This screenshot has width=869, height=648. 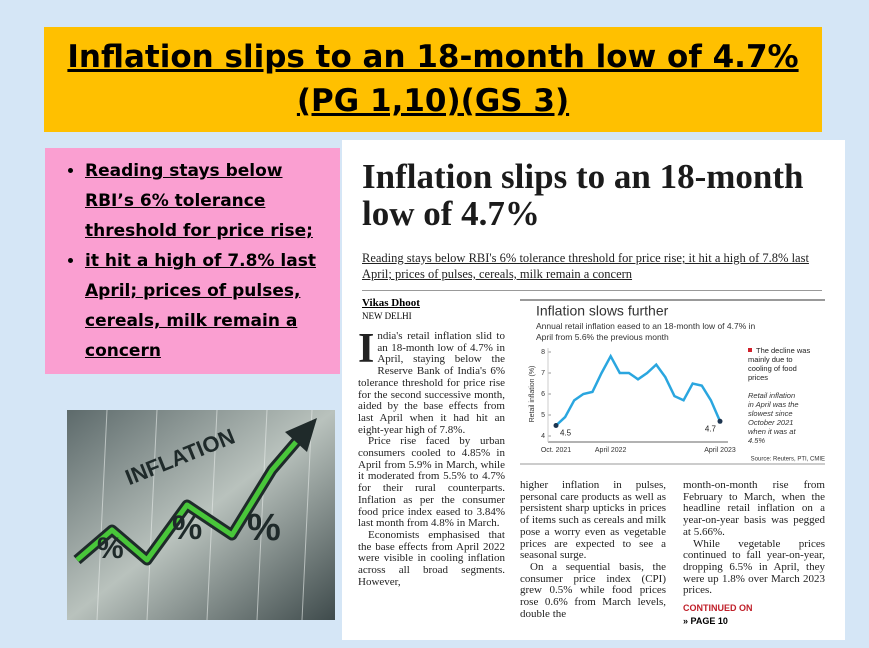 I want to click on page-ref: » PAGE 10, so click(x=705, y=621).